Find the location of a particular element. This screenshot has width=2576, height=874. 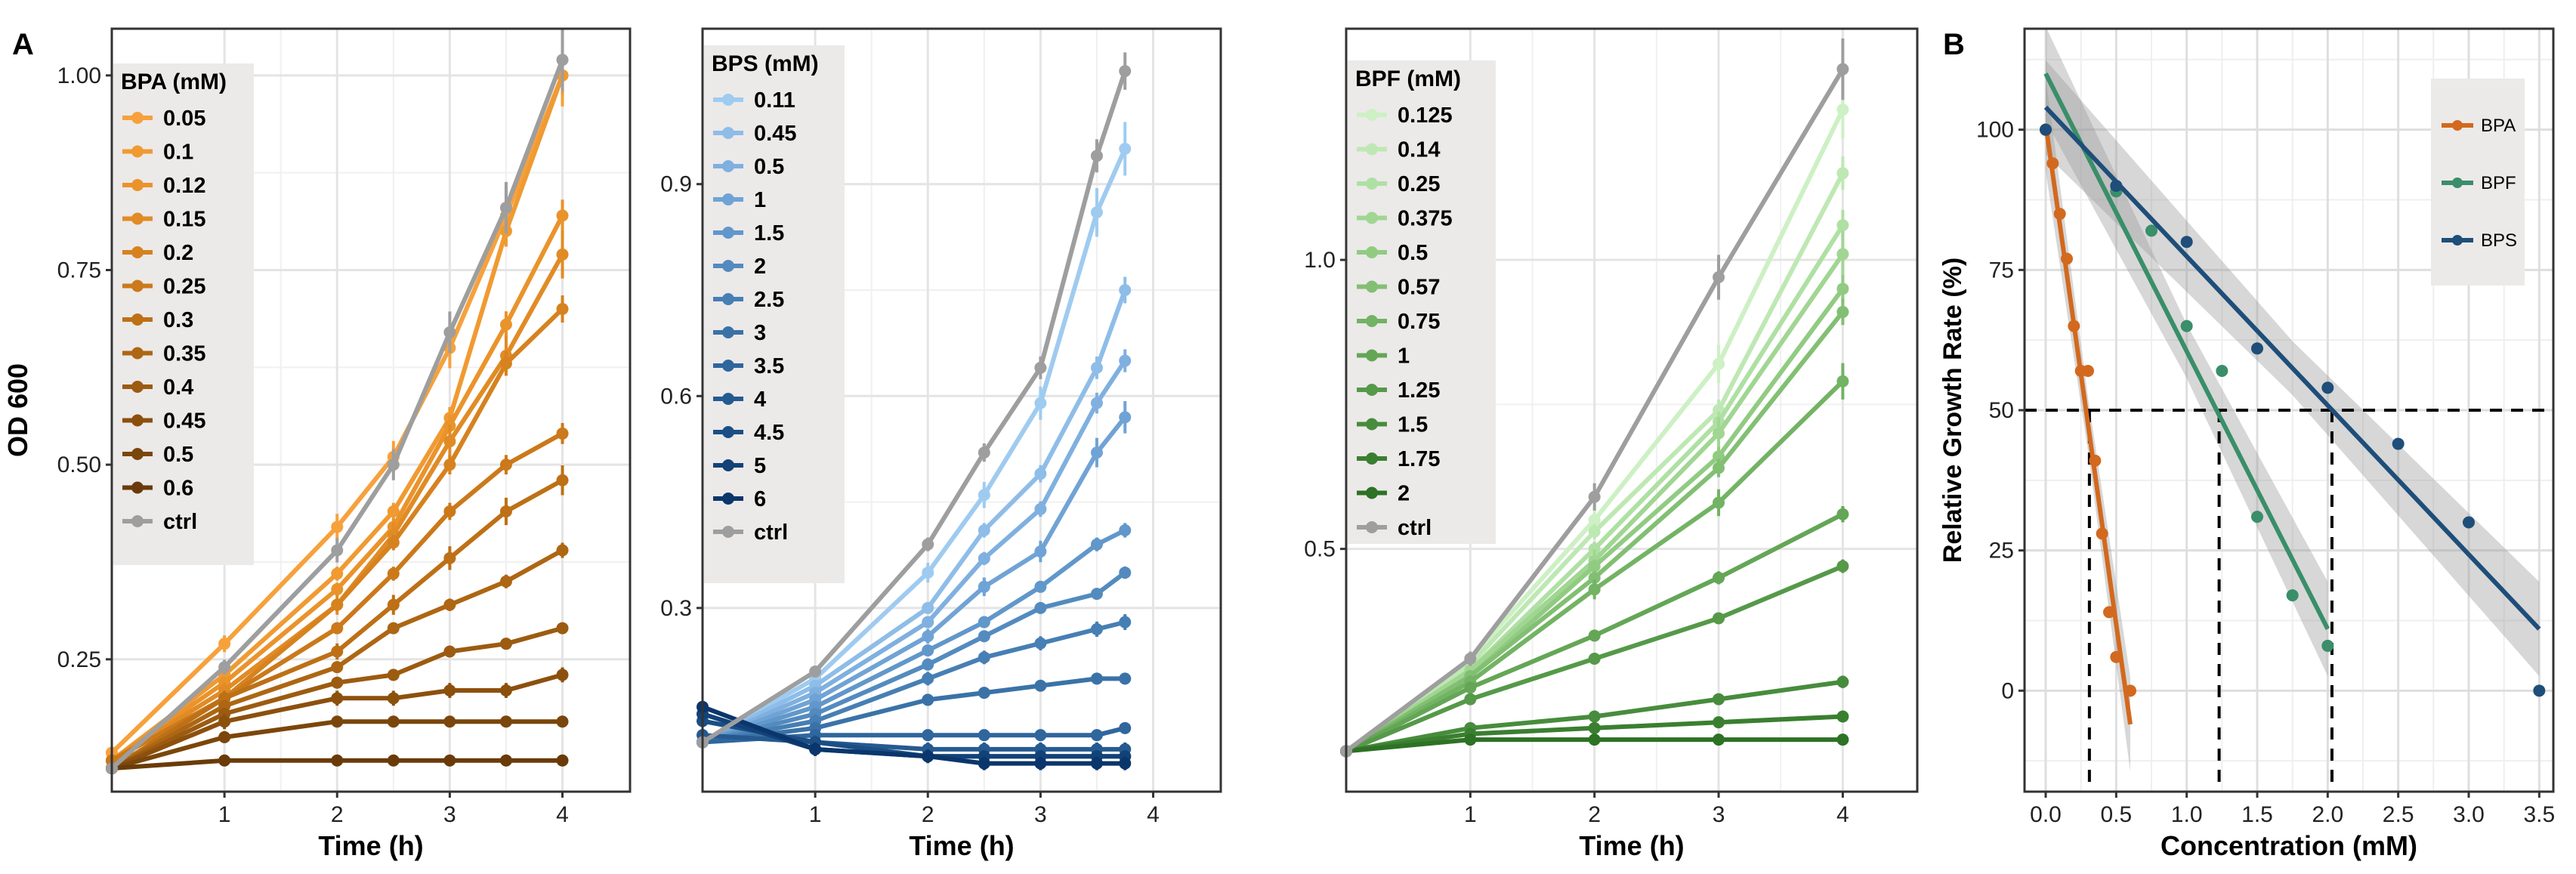

legend-label: 1 is located at coordinates (760, 200).